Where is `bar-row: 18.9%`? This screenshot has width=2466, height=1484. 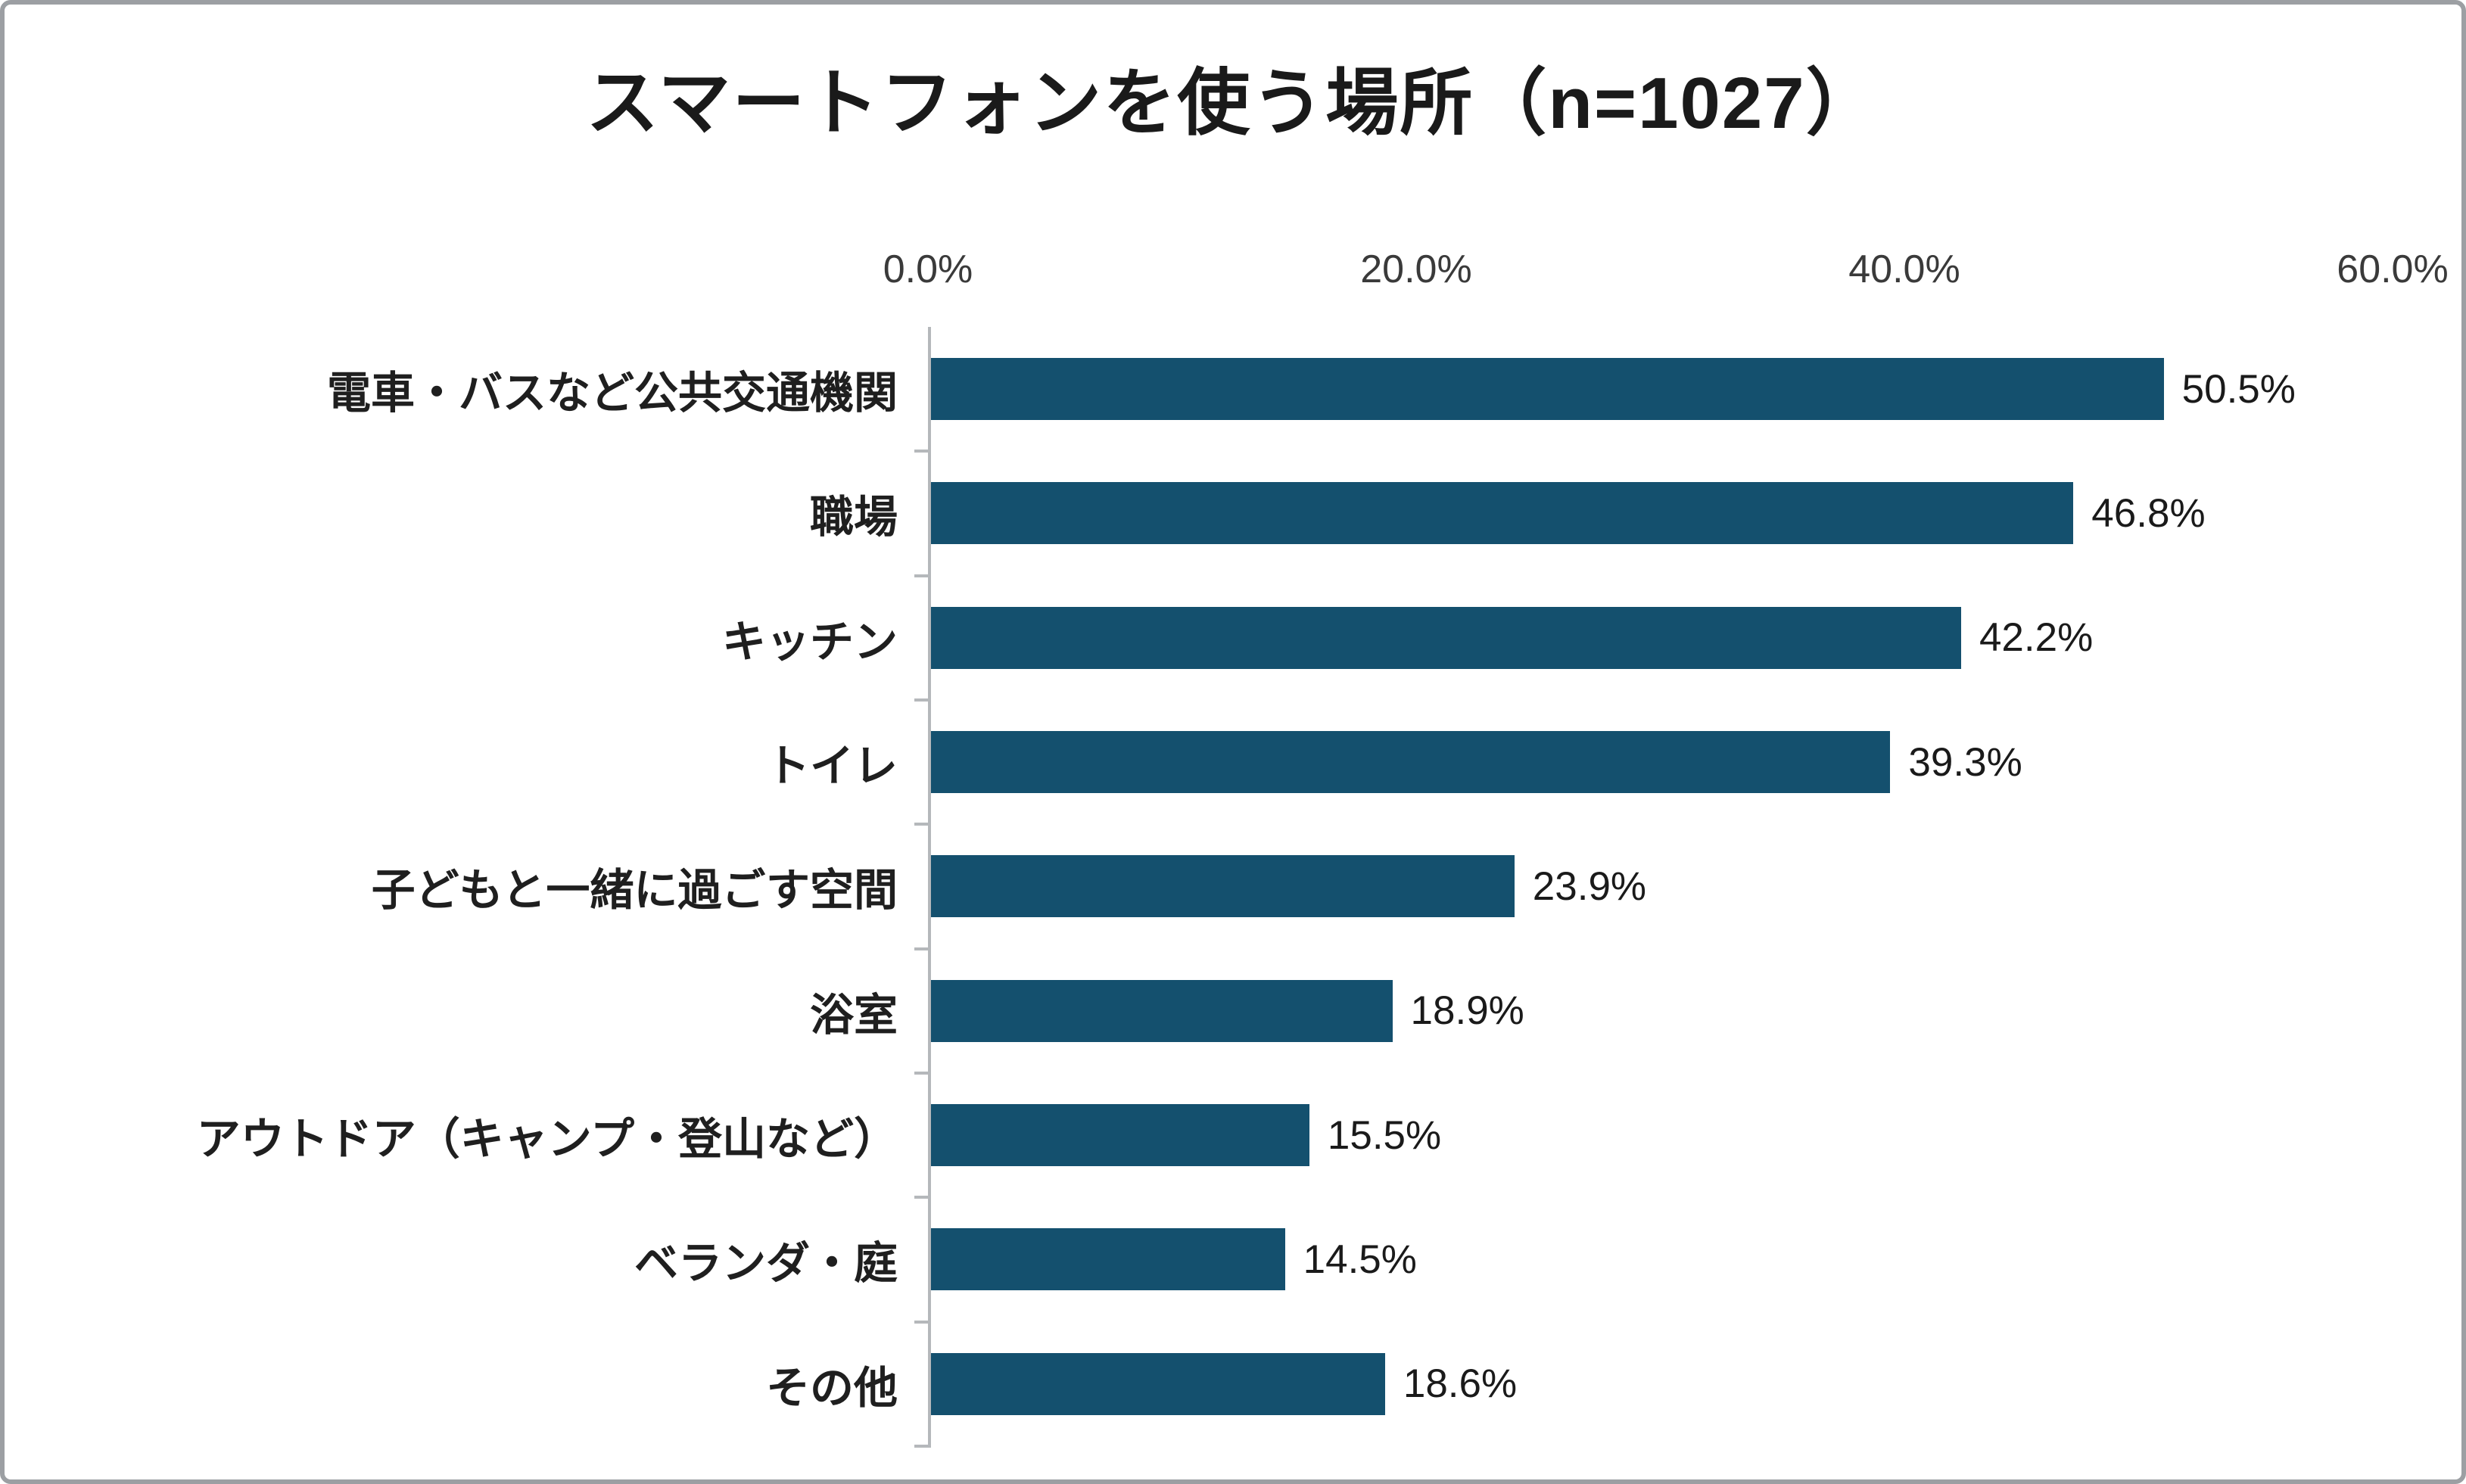
bar-row: 18.9% is located at coordinates (1664, 1011).